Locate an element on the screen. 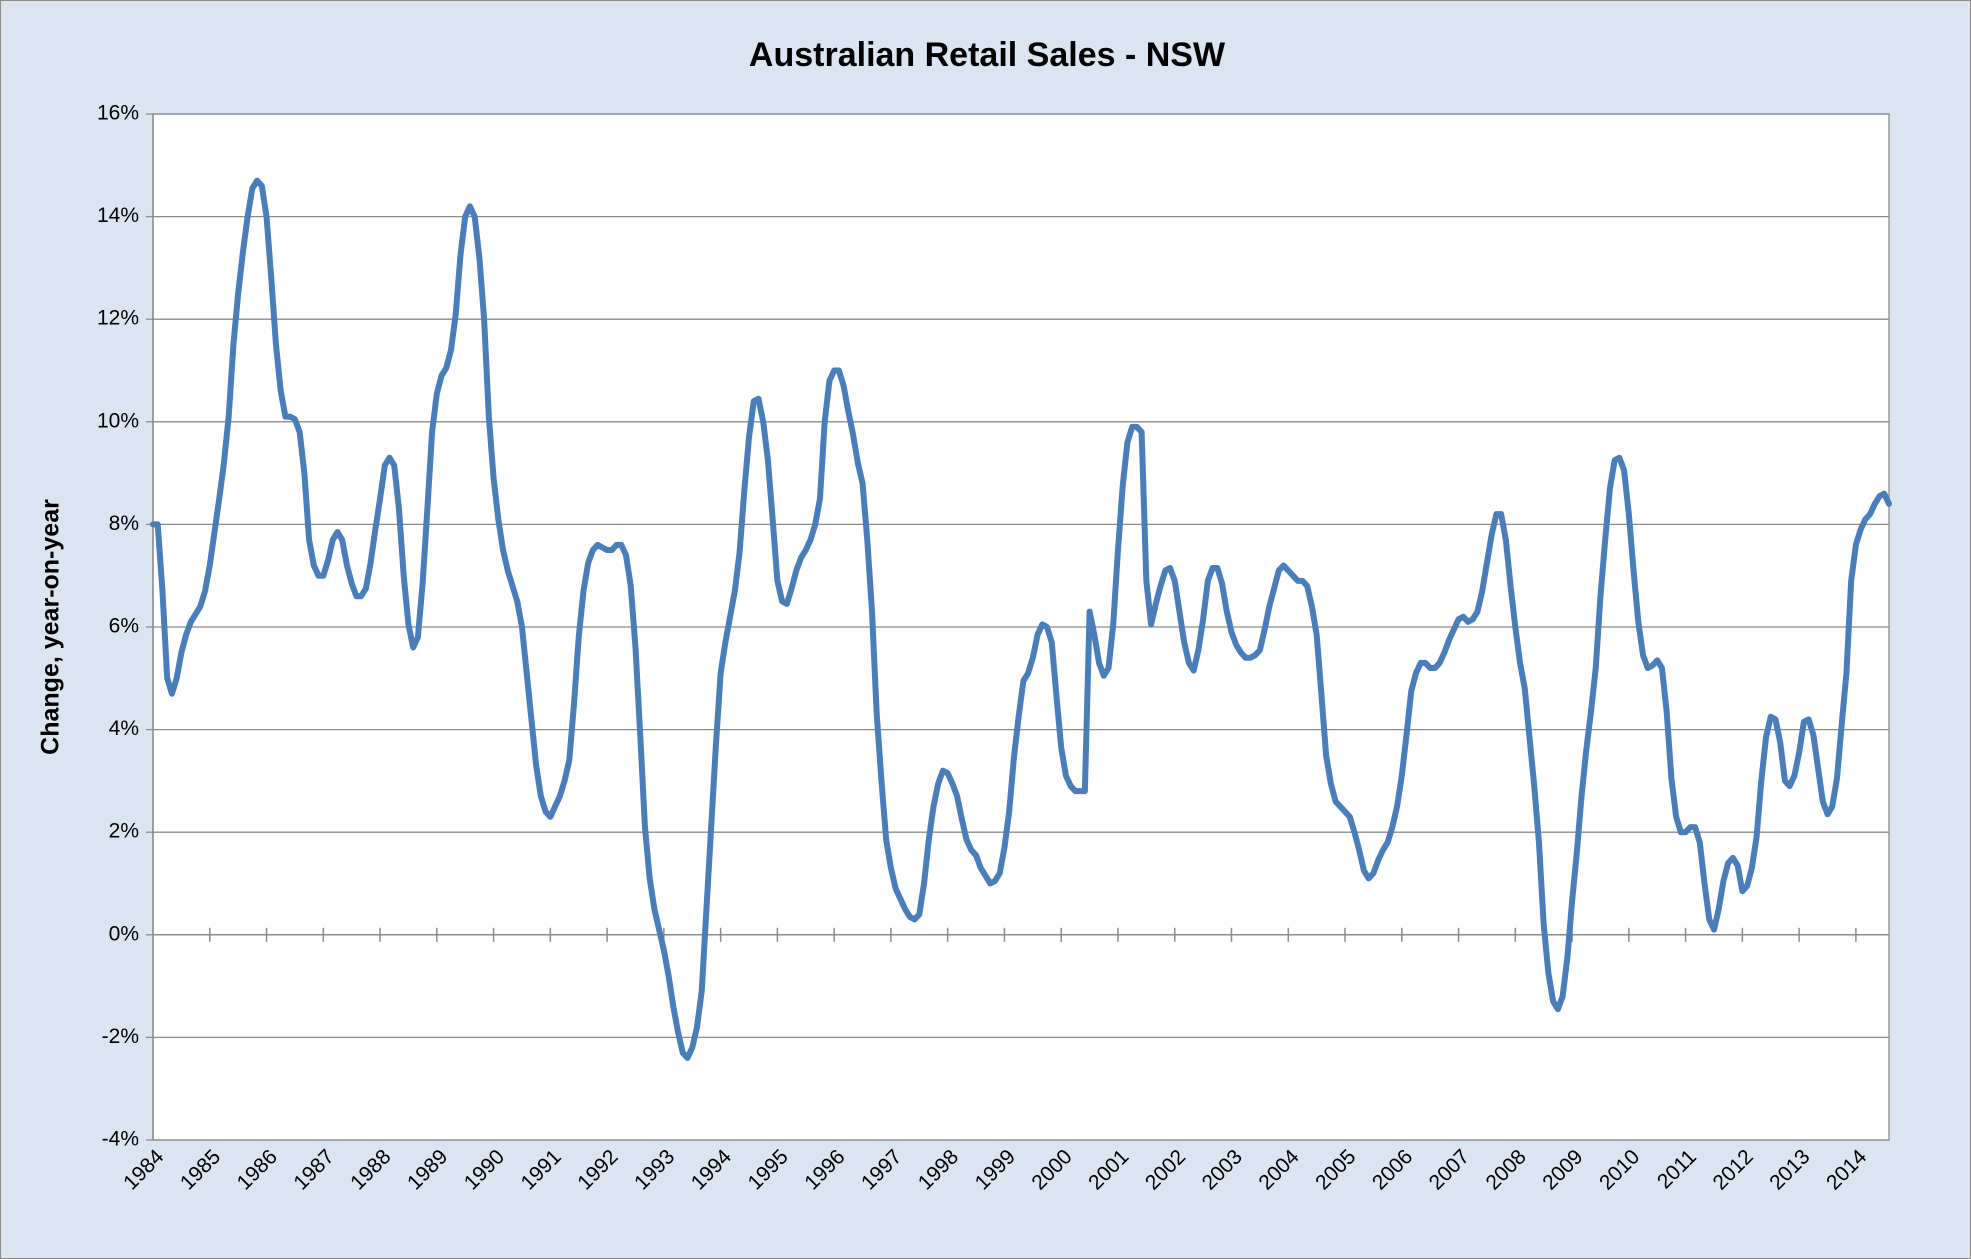 This screenshot has width=1971, height=1259. y-tick-label: 4% is located at coordinates (124, 728).